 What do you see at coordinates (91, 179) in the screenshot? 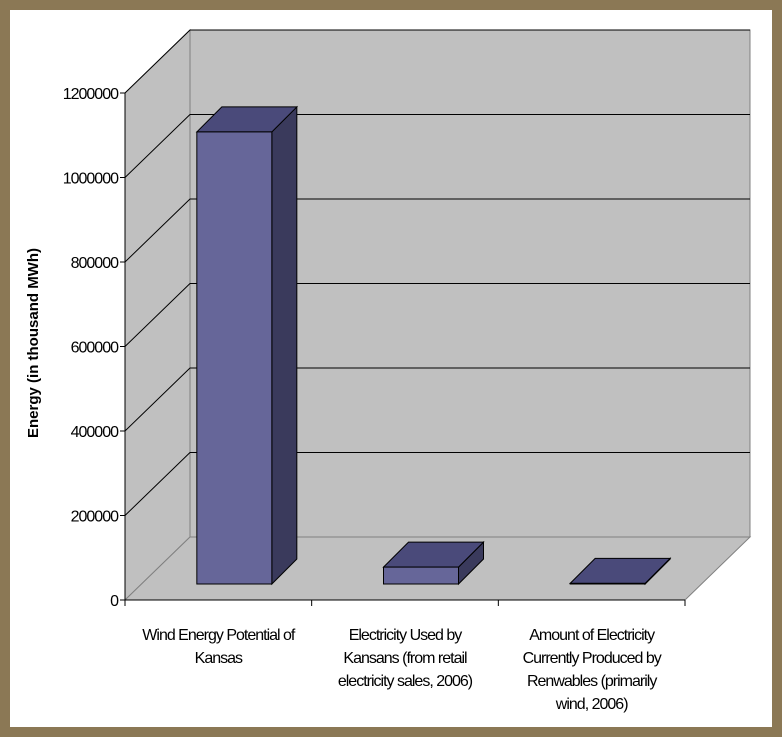
I see `y-tick-label: 1000000` at bounding box center [91, 179].